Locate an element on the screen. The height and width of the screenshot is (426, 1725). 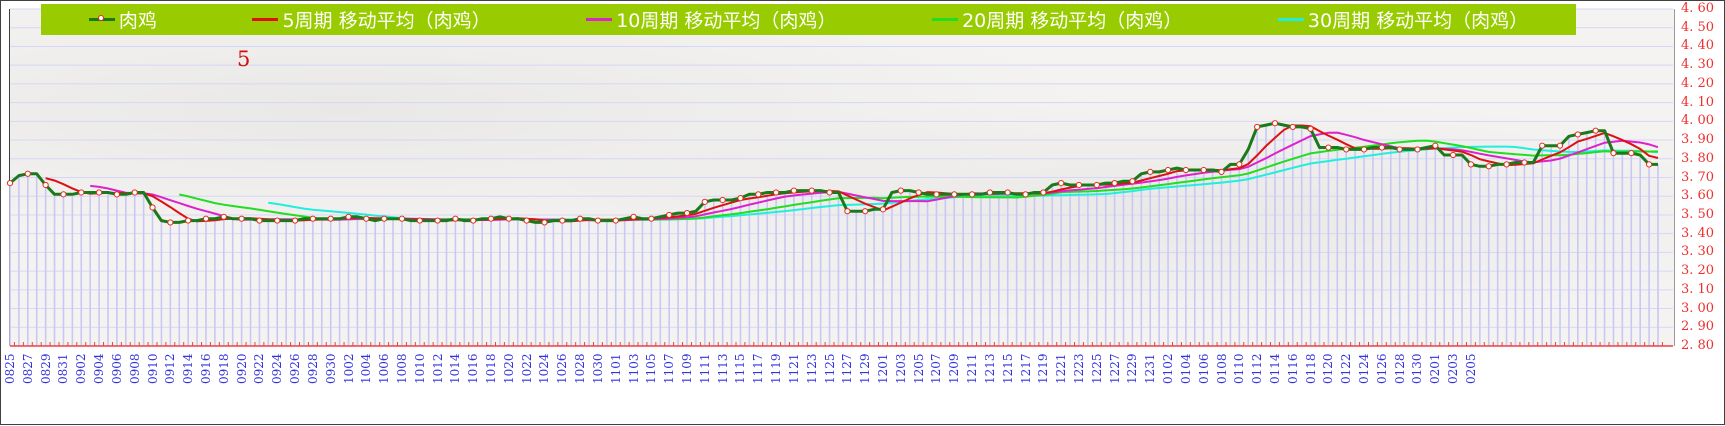
y-tick-label: 3. 90 is located at coordinates (1698, 140).